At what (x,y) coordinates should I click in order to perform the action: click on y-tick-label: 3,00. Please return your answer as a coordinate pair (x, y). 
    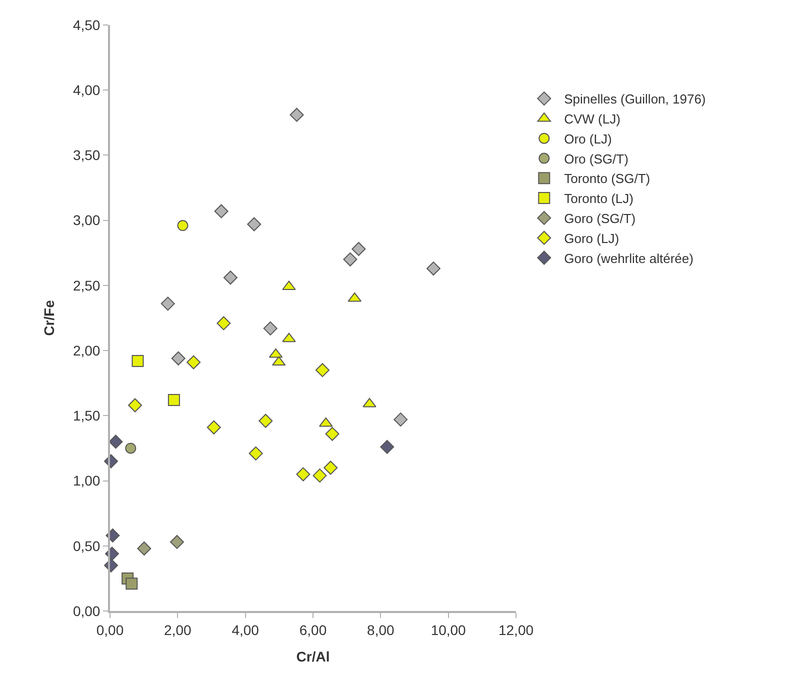
    Looking at the image, I should click on (86, 220).